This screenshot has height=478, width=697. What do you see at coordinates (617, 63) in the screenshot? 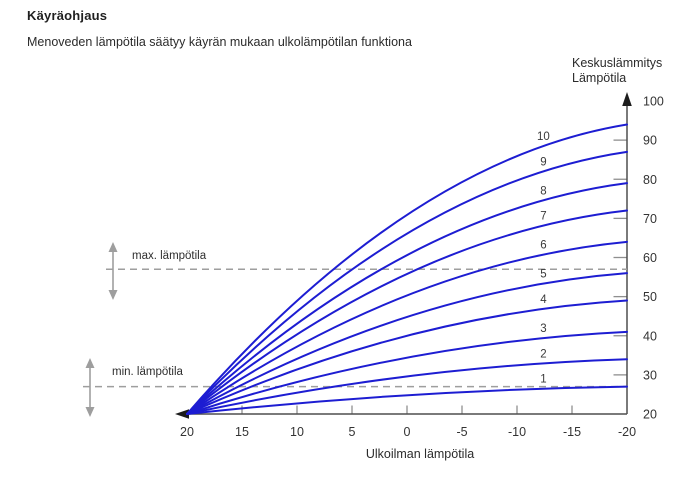
I see `y-axis-title-line1: Keskuslämmitys` at bounding box center [617, 63].